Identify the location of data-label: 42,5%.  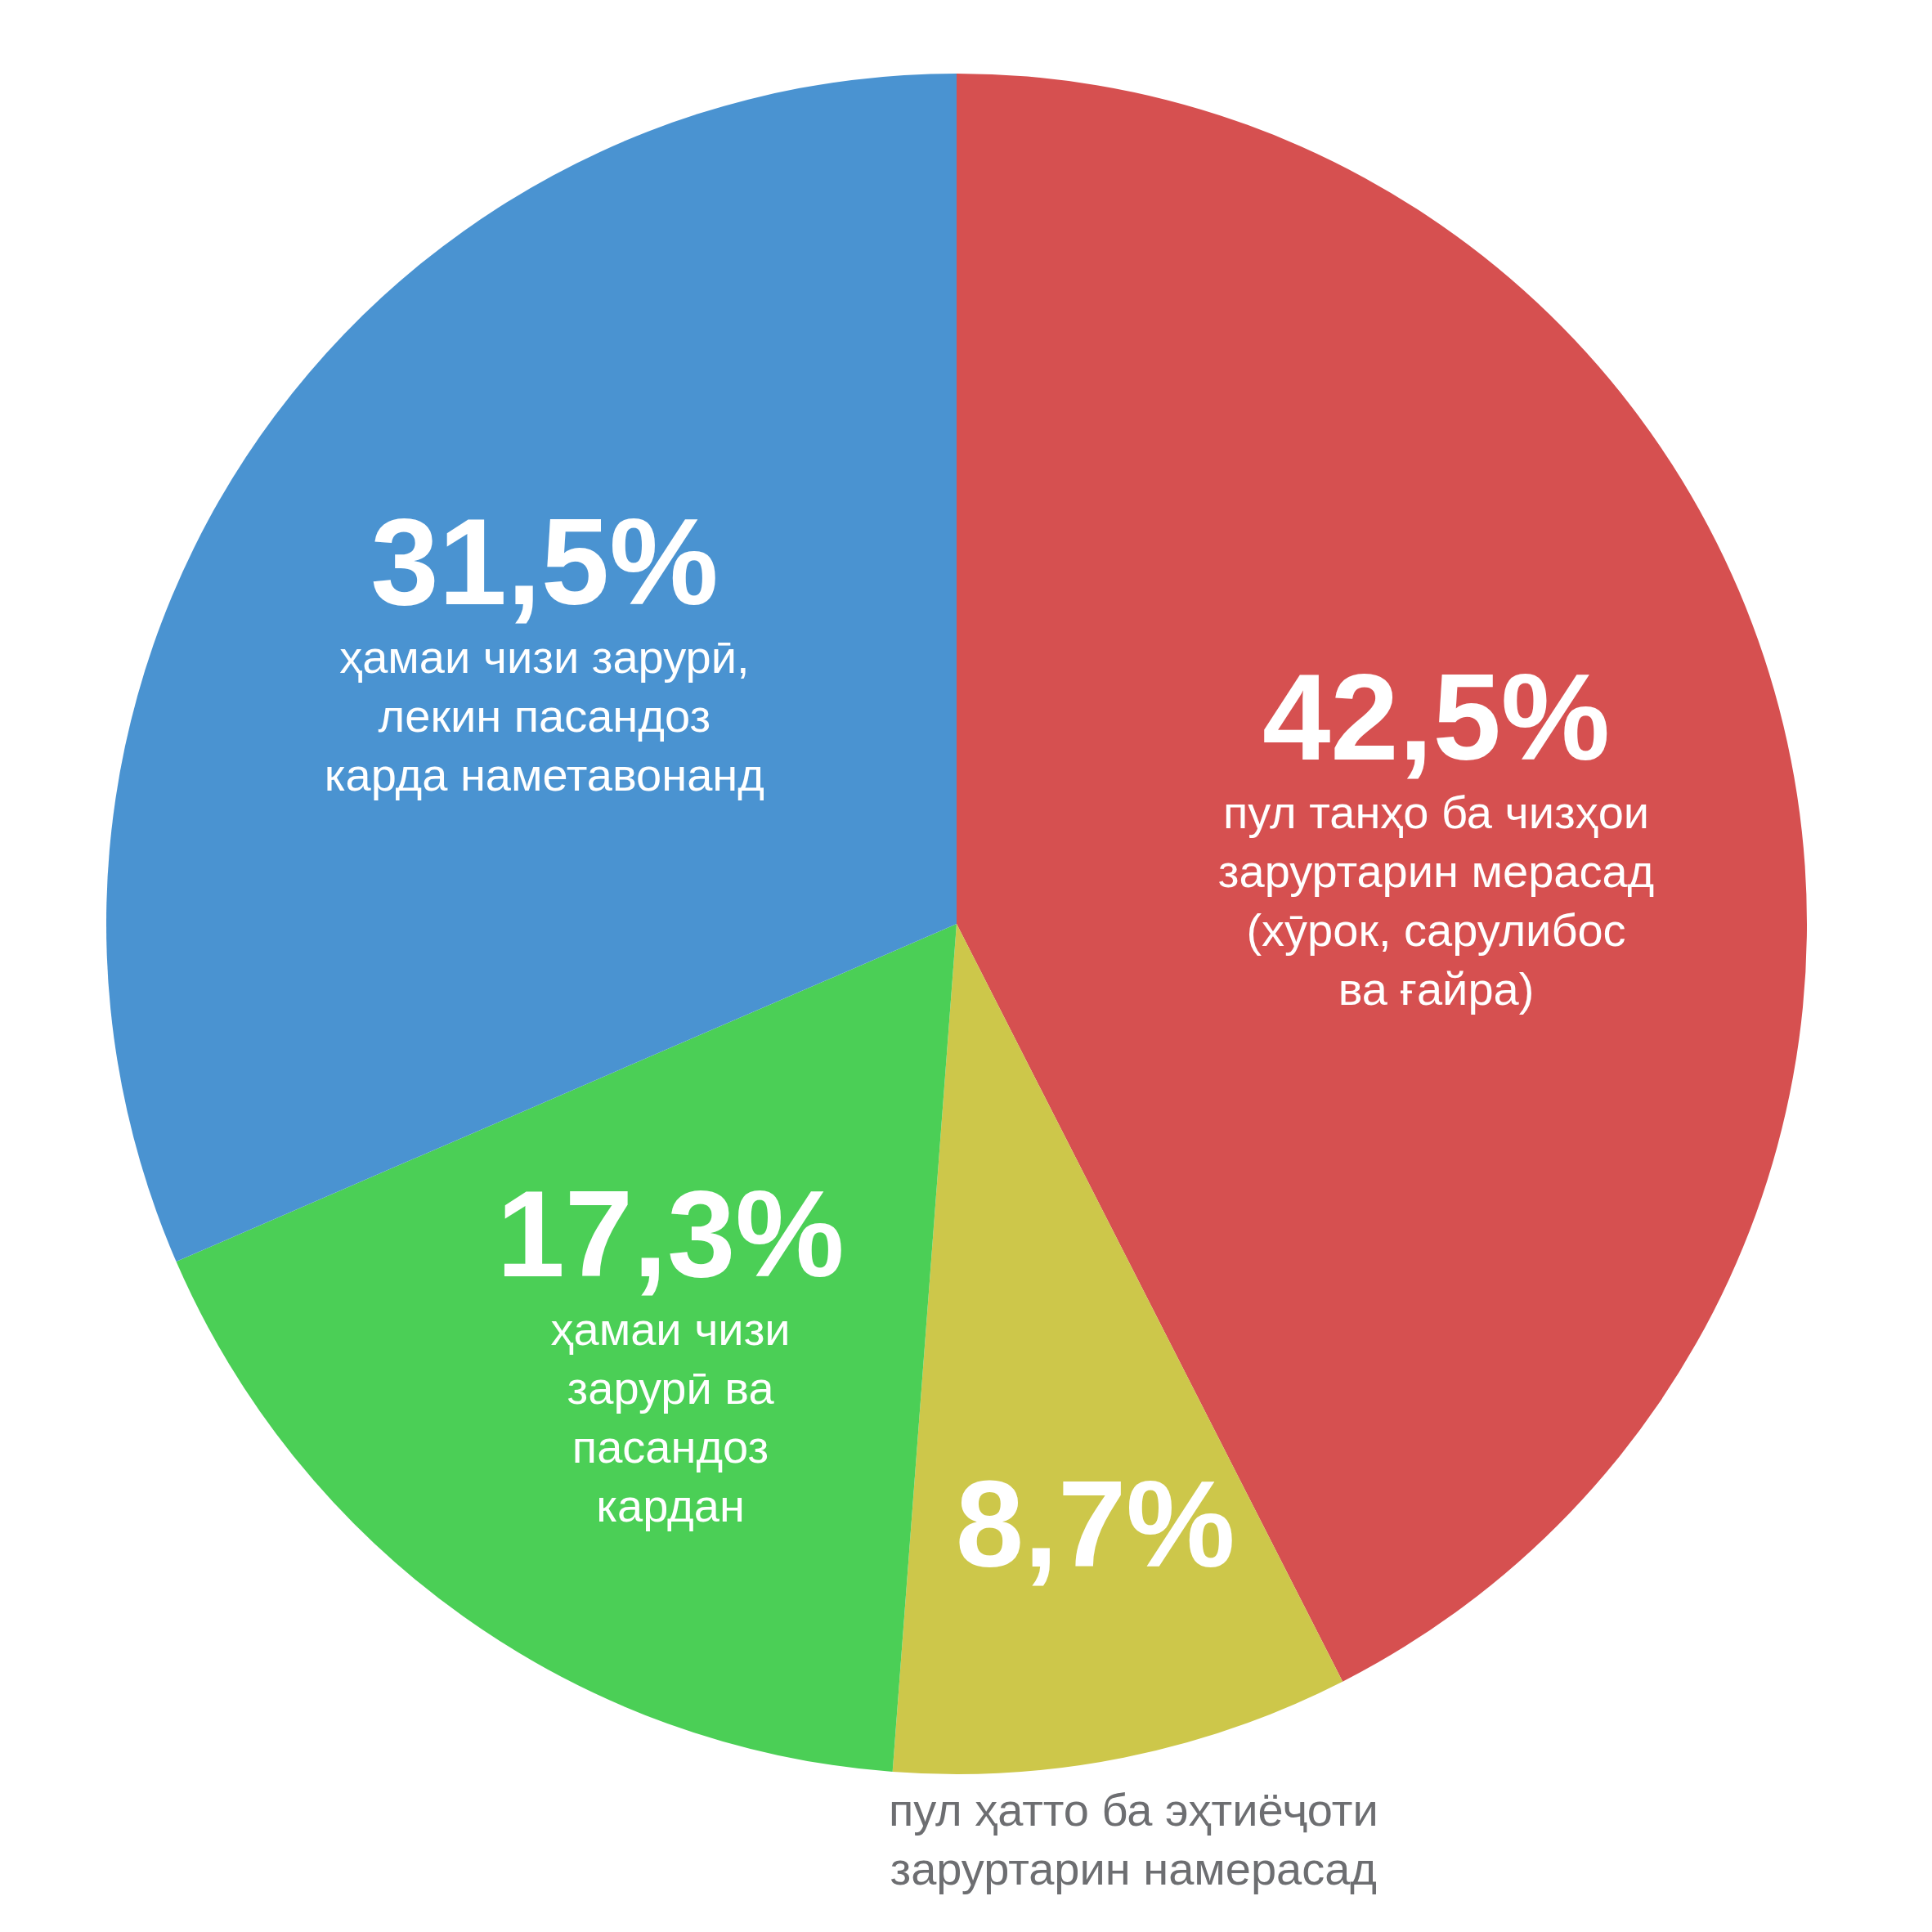
(1436, 717).